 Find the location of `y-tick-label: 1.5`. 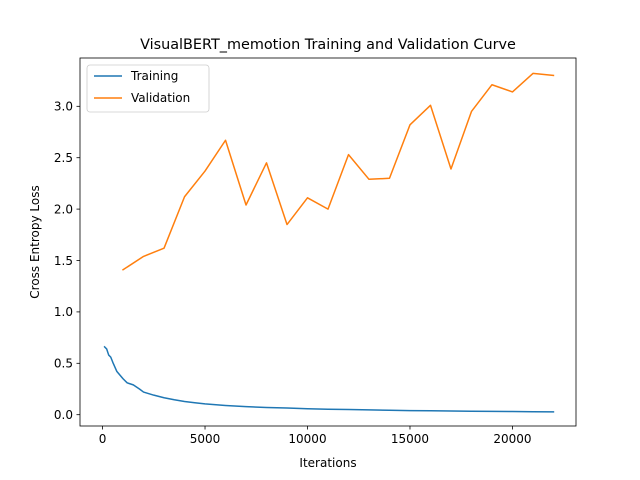

y-tick-label: 1.5 is located at coordinates (63, 261).